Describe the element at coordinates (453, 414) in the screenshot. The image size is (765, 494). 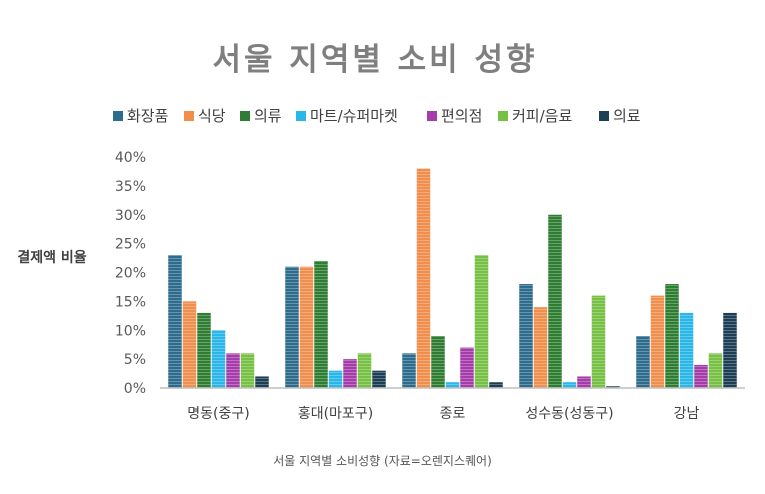
I see `x-category-label: 종로` at that location.